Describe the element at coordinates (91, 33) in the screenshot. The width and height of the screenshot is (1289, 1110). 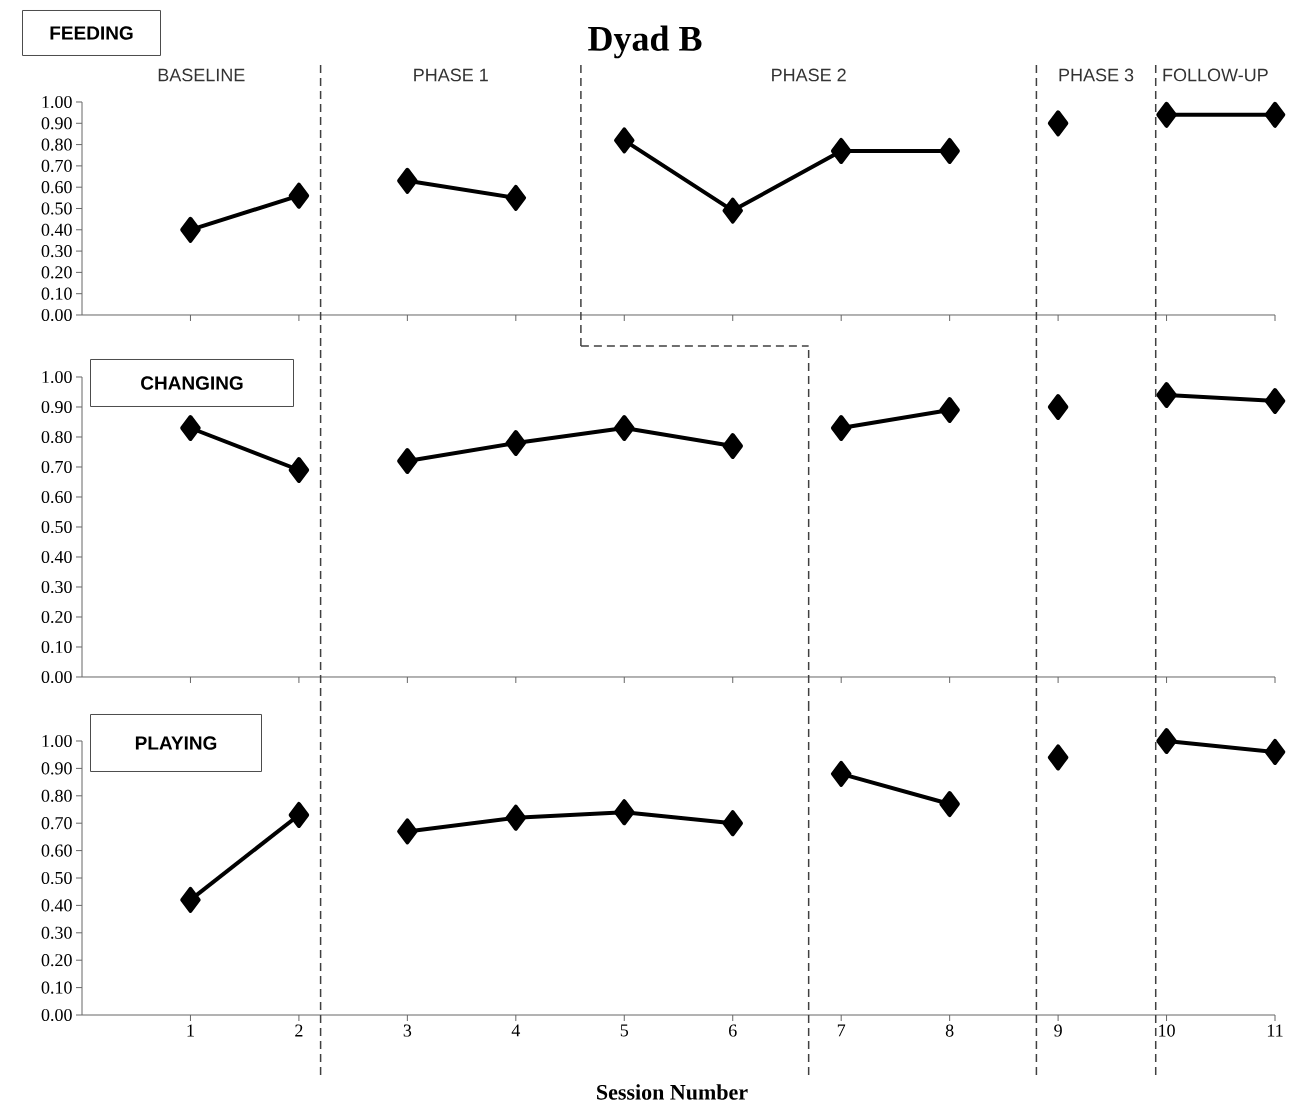
I see `chart-subtitle: FEEDING` at that location.